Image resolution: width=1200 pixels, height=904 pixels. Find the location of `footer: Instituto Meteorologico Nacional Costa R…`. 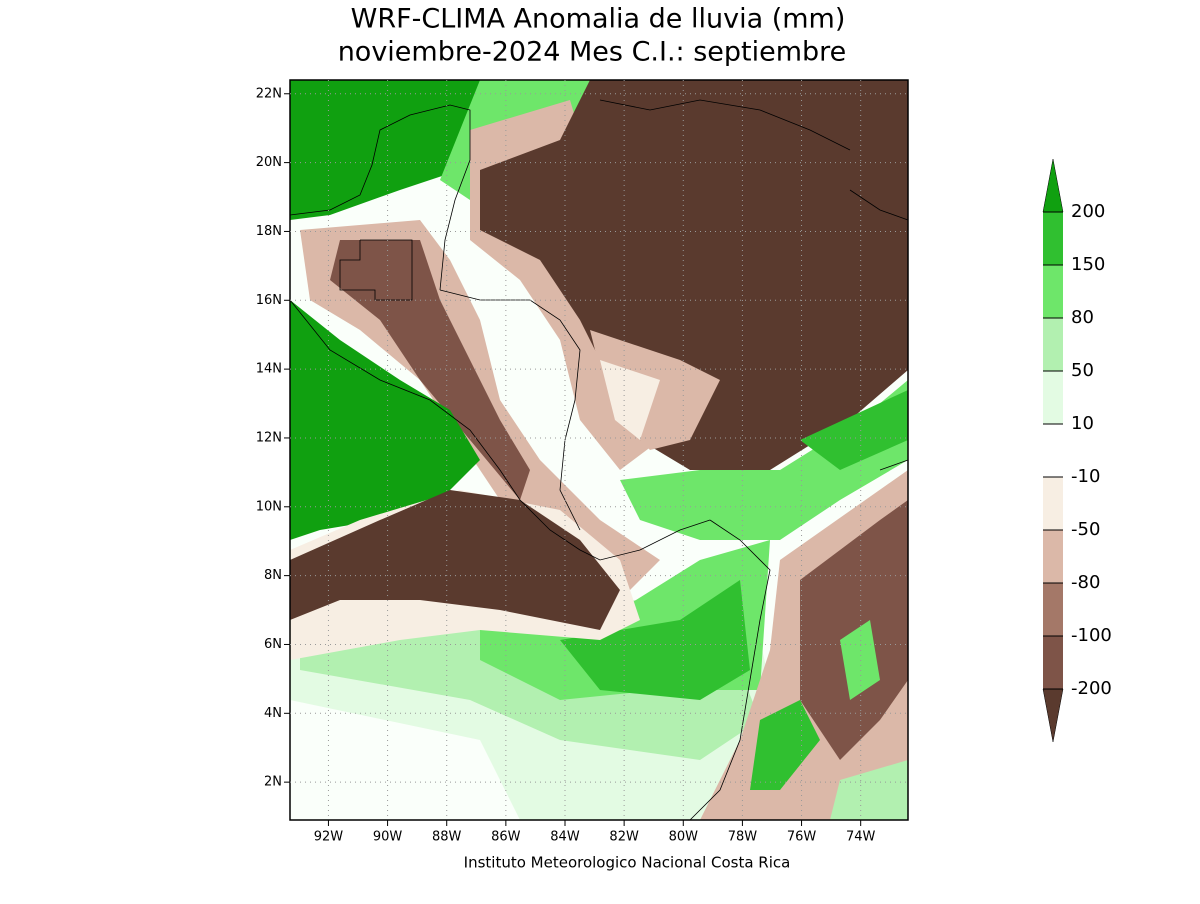

footer: Instituto Meteorologico Nacional Costa R… is located at coordinates (627, 863).